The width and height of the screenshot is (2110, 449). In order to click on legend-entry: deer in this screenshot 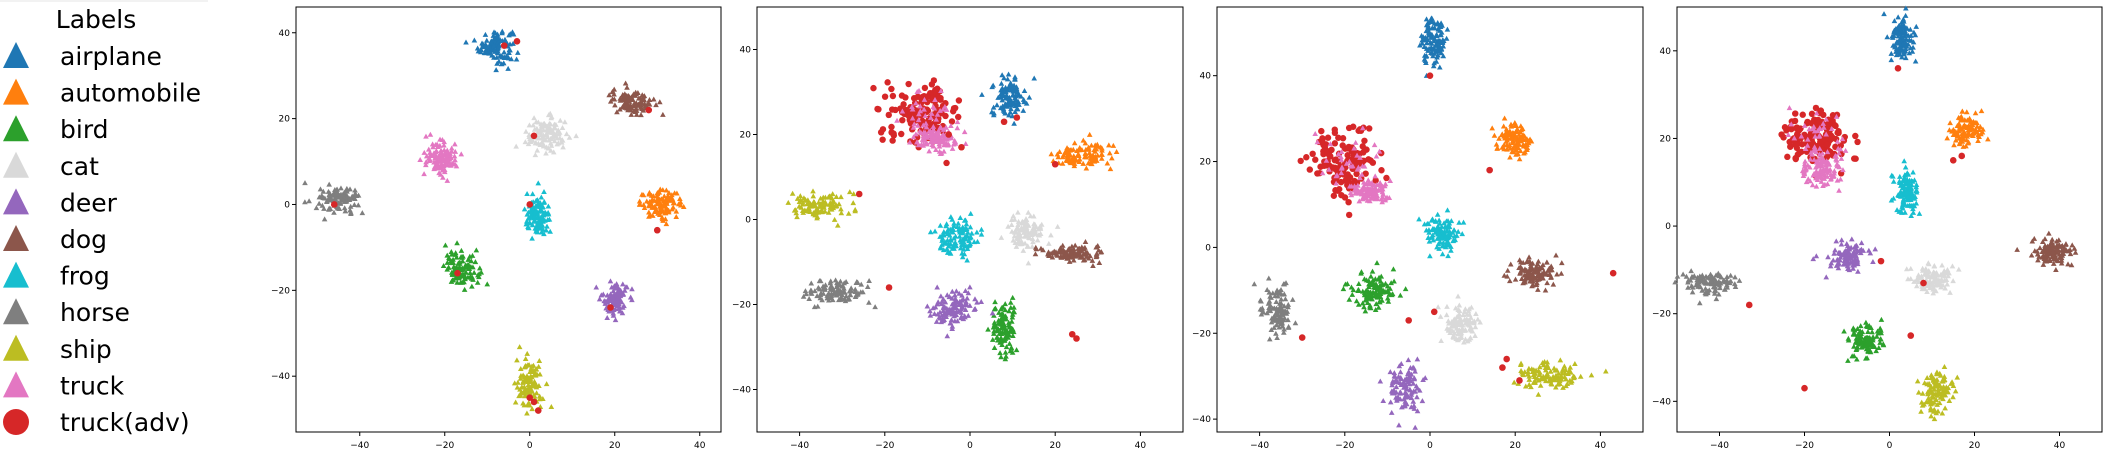, I will do `click(60, 202)`.